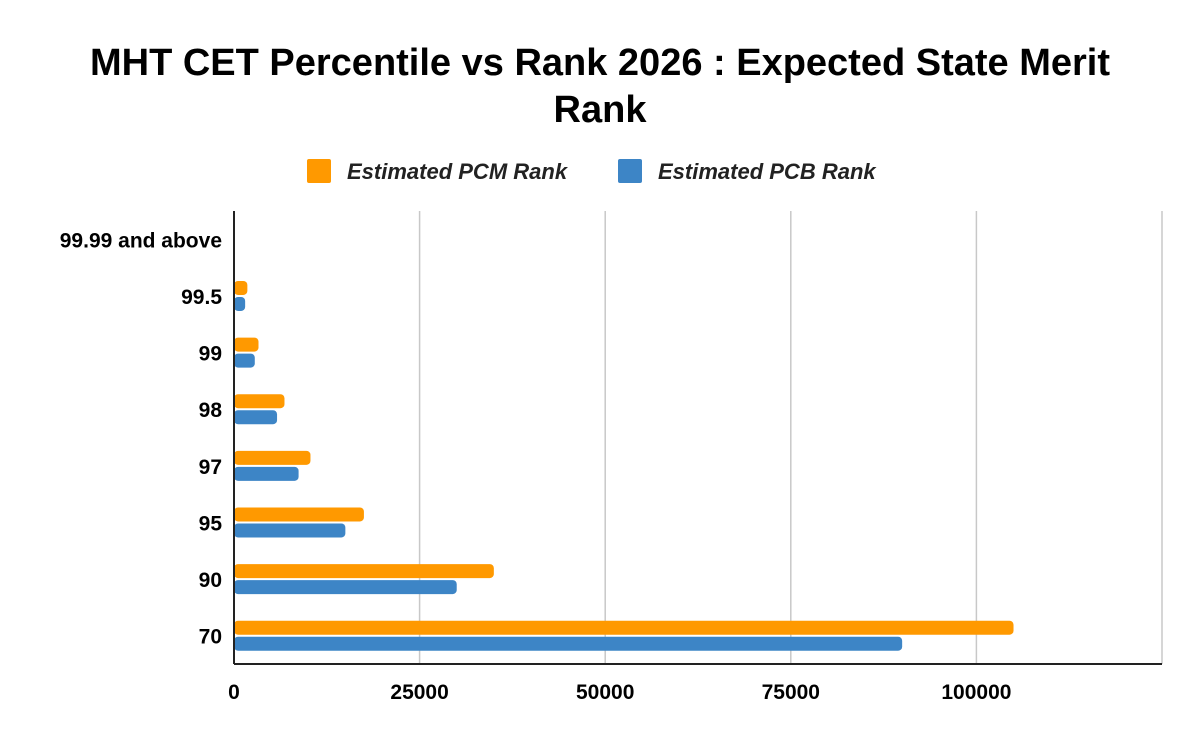  I want to click on legend-label-pcm: Estimated PCM Rank, so click(458, 171).